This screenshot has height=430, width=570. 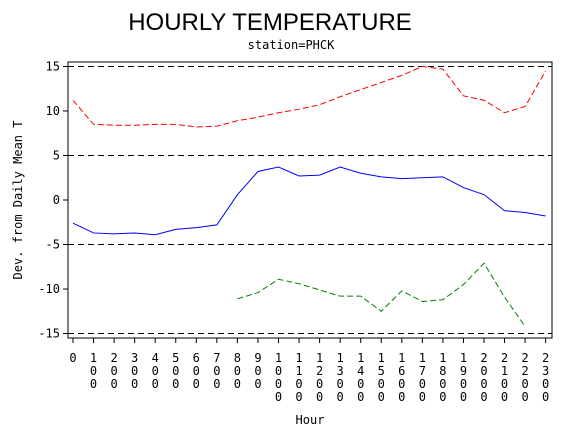 What do you see at coordinates (53, 245) in the screenshot?
I see `y-tick-label: -5` at bounding box center [53, 245].